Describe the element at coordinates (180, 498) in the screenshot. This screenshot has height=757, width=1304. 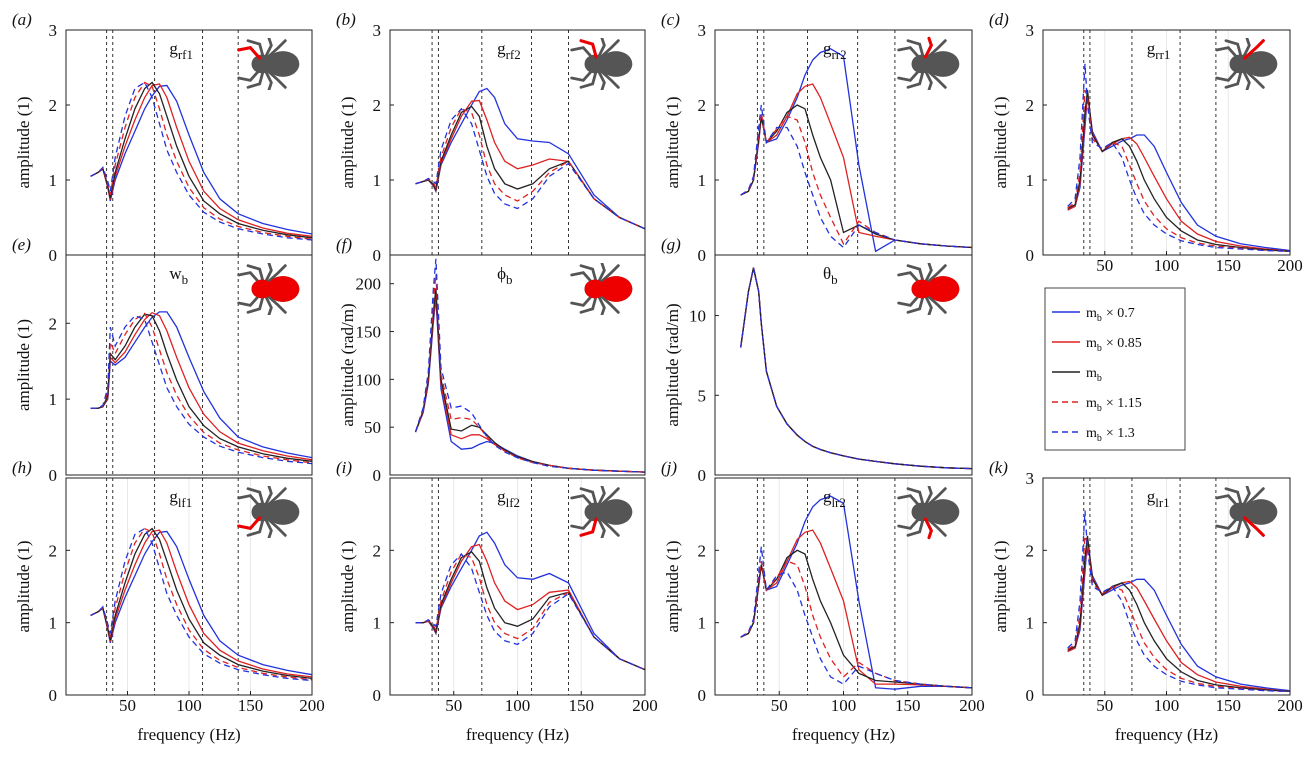
I see `panel-title: glf1` at that location.